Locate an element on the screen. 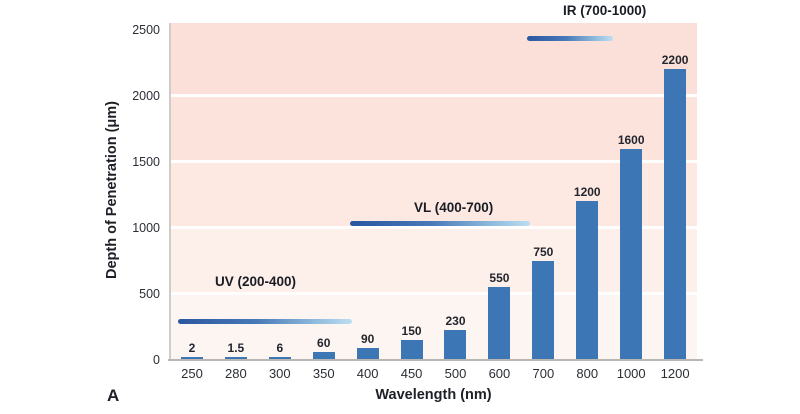 The image size is (800, 414). bar-slot: 230 is located at coordinates (456, 191).